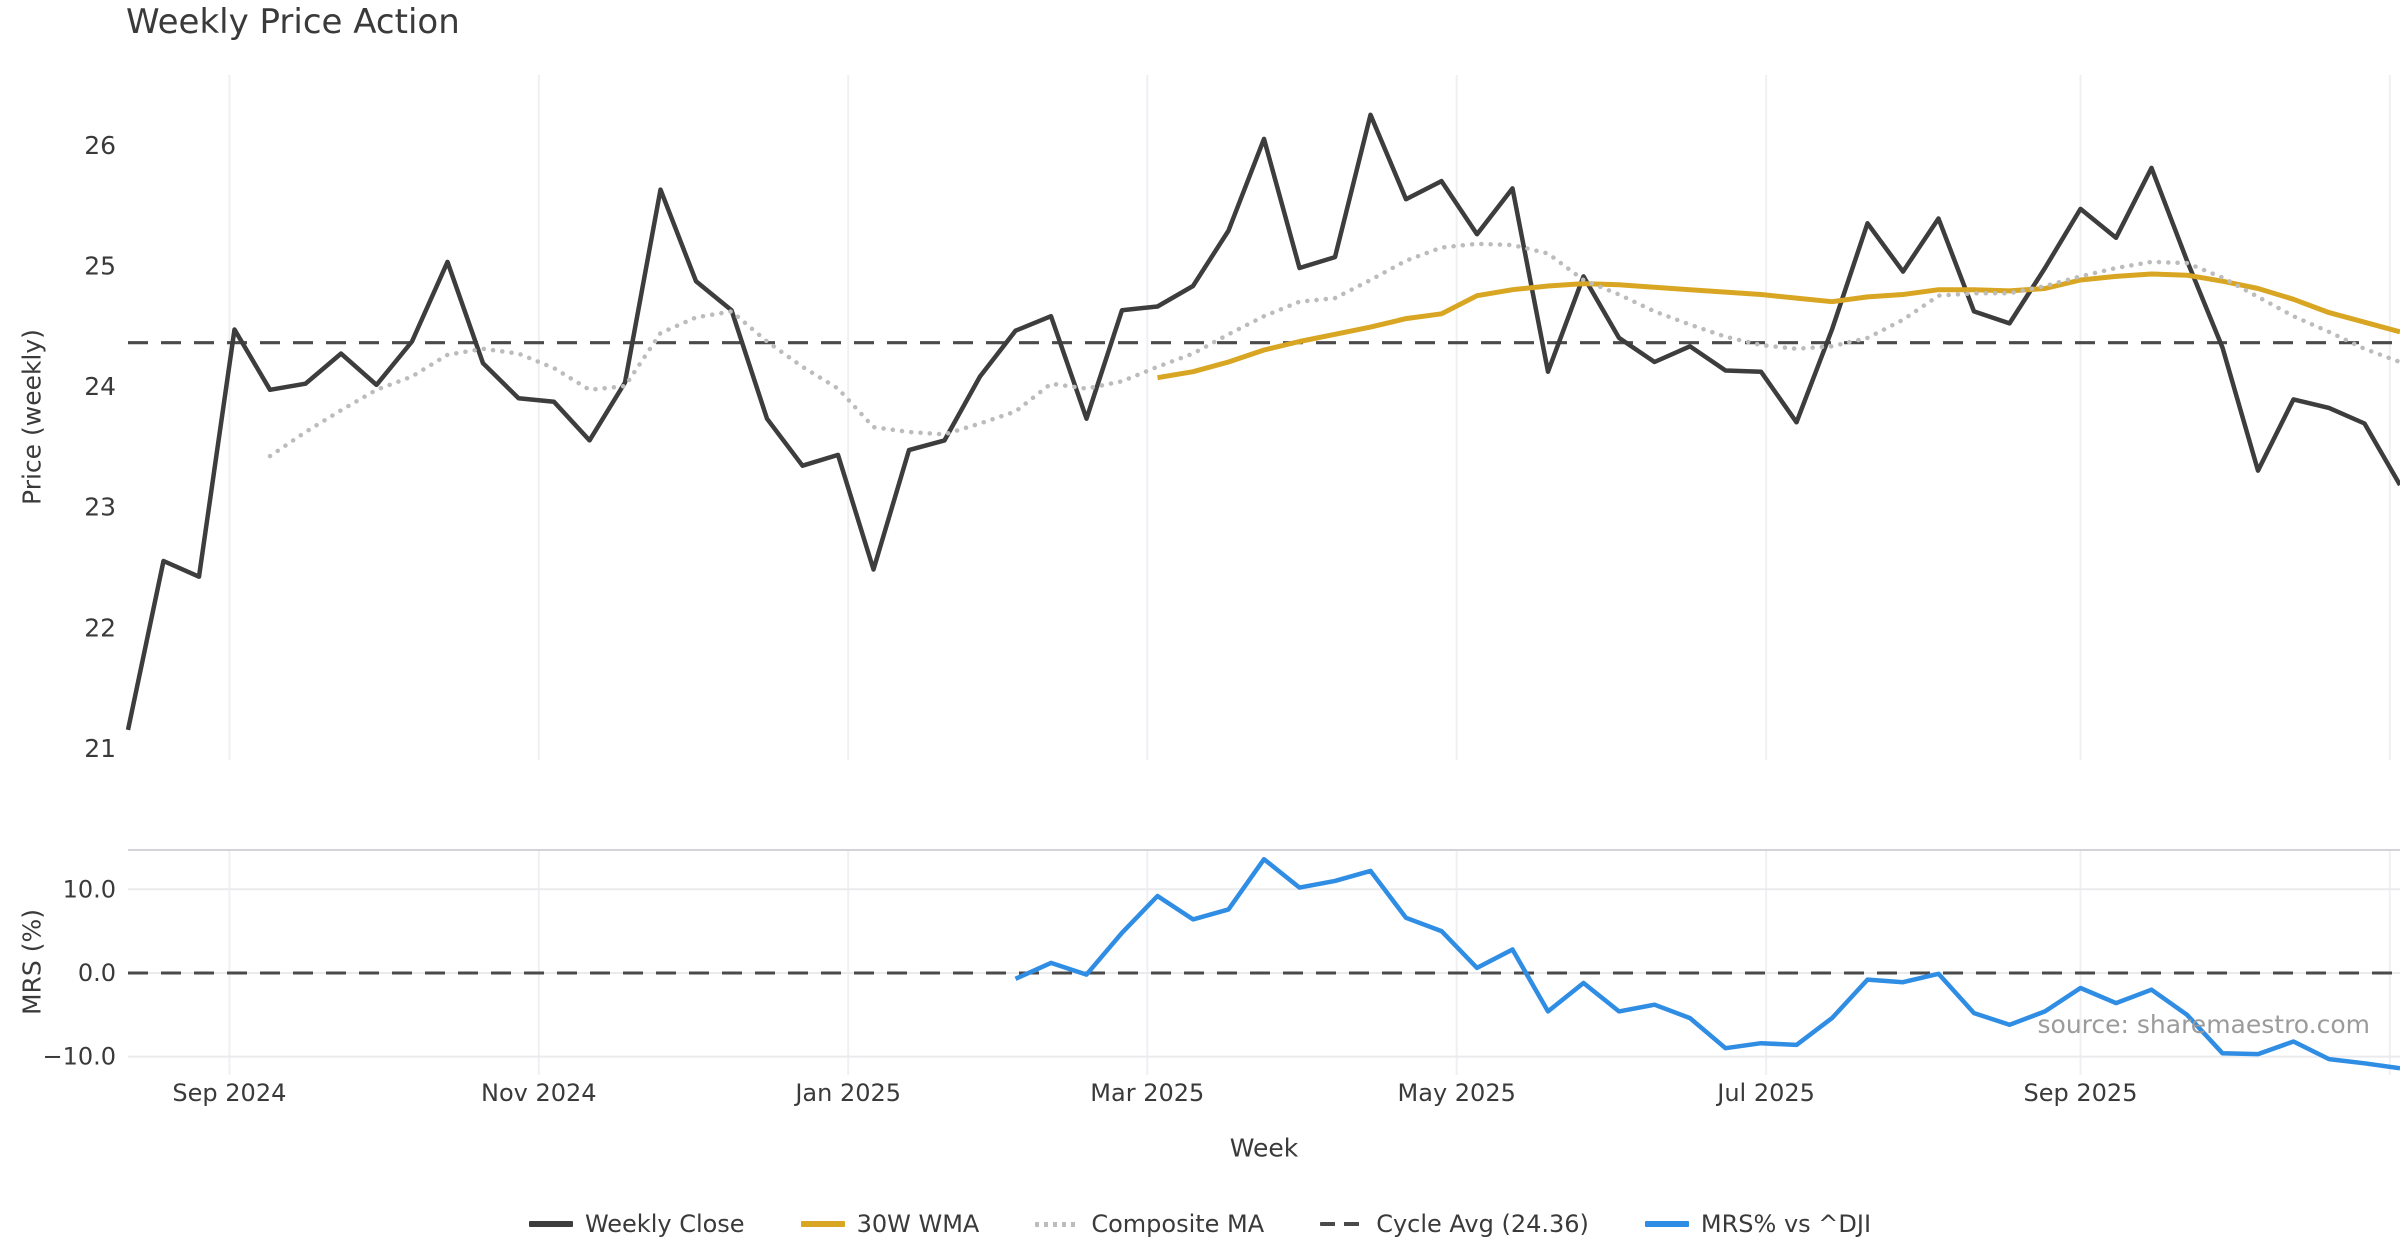 Image resolution: width=2400 pixels, height=1260 pixels. Describe the element at coordinates (664, 1224) in the screenshot. I see `legend-label: Weekly Close` at that location.